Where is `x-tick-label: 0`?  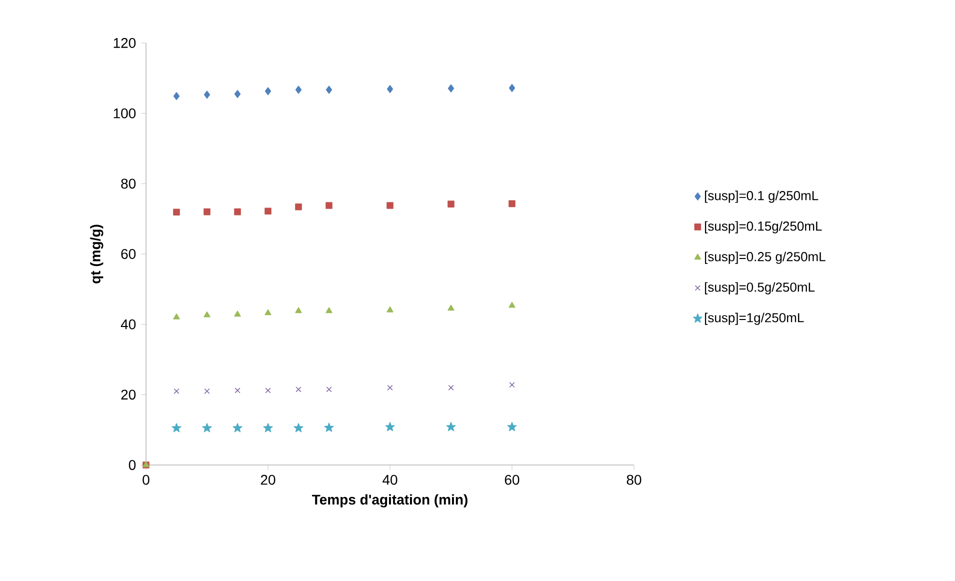
x-tick-label: 0 is located at coordinates (146, 479).